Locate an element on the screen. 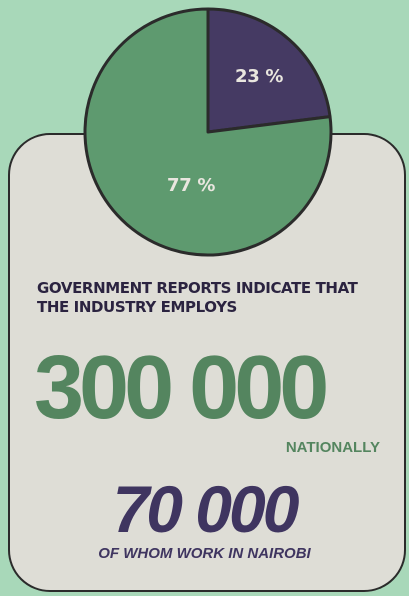 This screenshot has height=596, width=409. pie-label-green-slice: 77 % is located at coordinates (191, 185).